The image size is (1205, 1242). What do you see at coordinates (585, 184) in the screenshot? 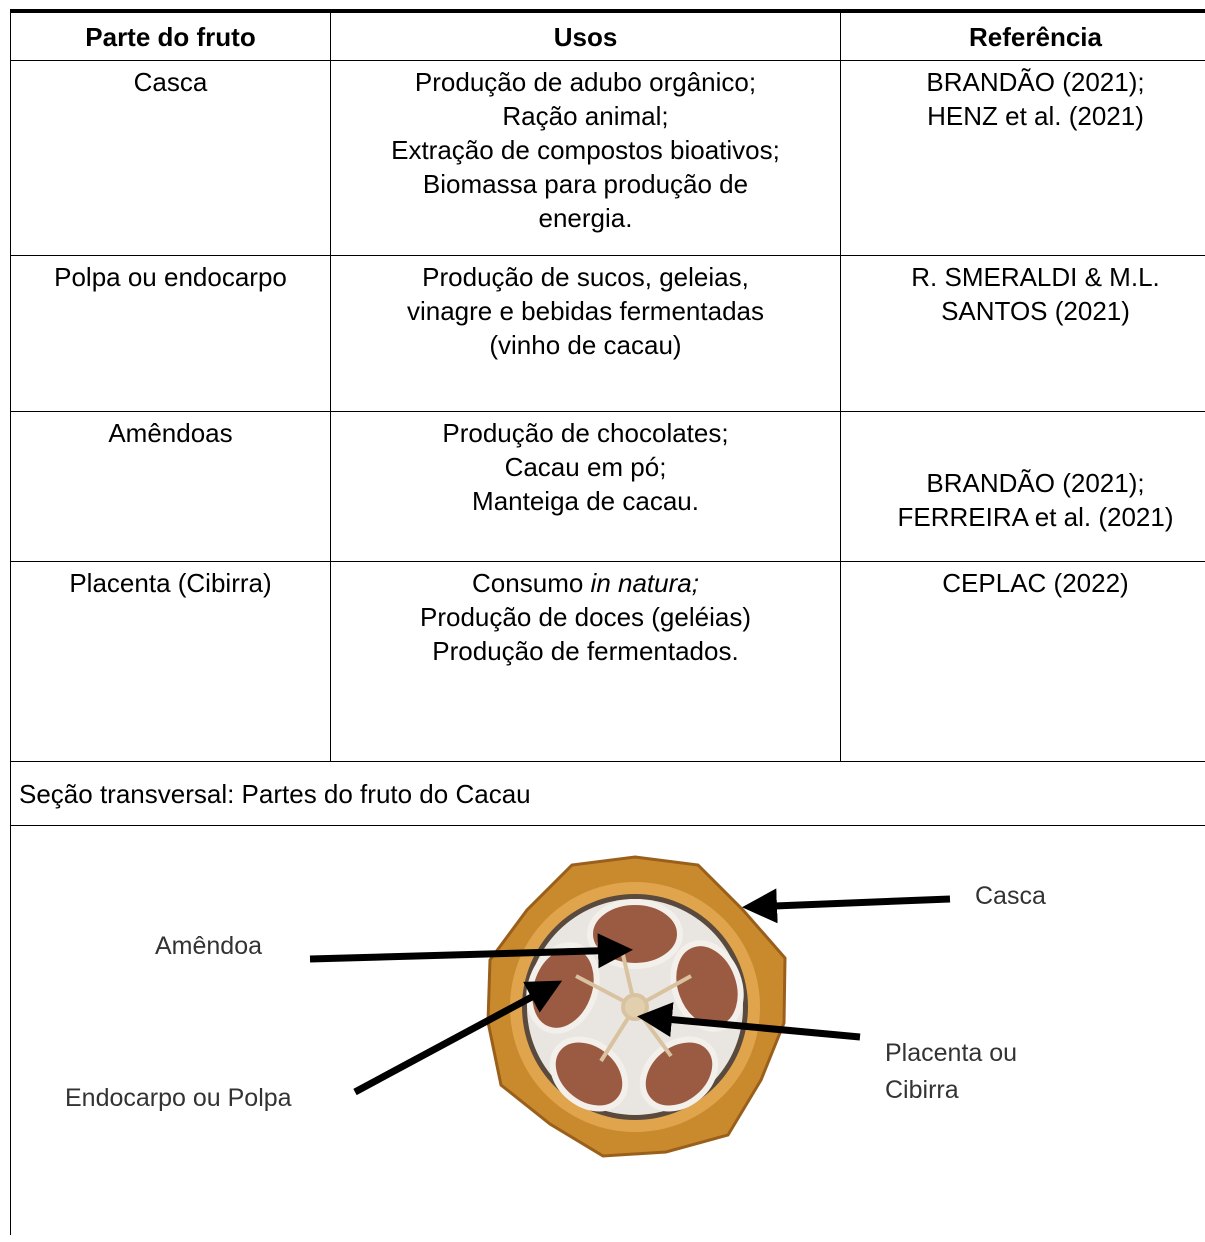
I see `use-line: Biomassa para produção de` at bounding box center [585, 184].